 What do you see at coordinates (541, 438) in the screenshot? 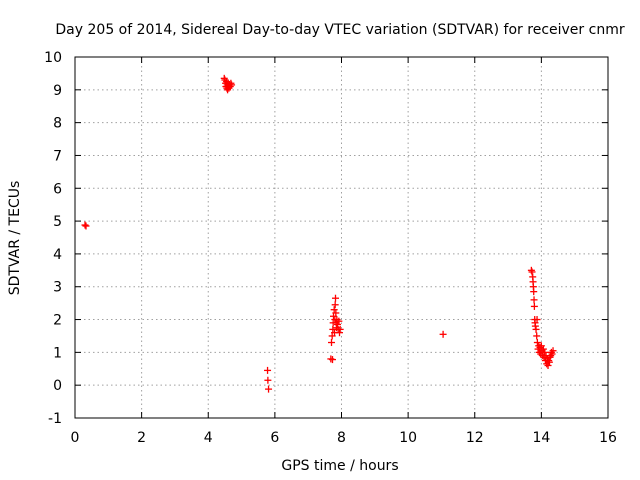
I see `x-tick-label: 14` at bounding box center [541, 438].